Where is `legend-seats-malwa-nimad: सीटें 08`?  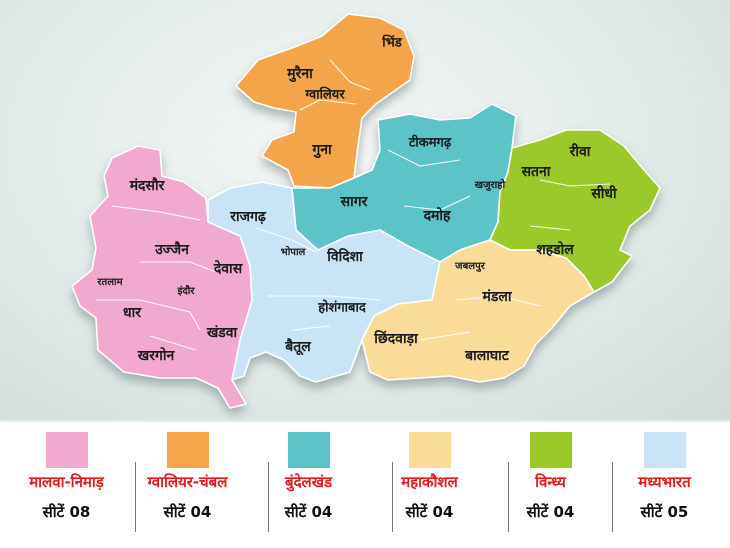 legend-seats-malwa-nimad: सीटें 08 is located at coordinates (66, 512).